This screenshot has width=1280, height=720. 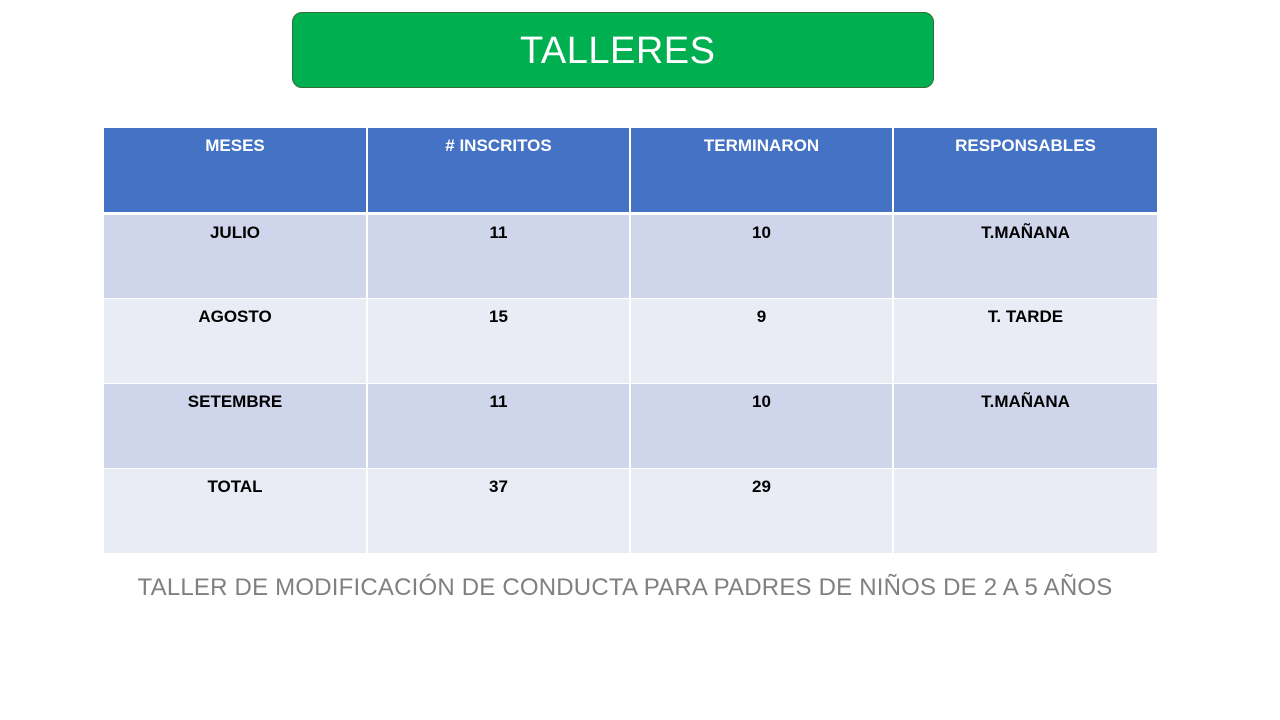 I want to click on cell-responsables: T. TARDE, so click(x=1025, y=341).